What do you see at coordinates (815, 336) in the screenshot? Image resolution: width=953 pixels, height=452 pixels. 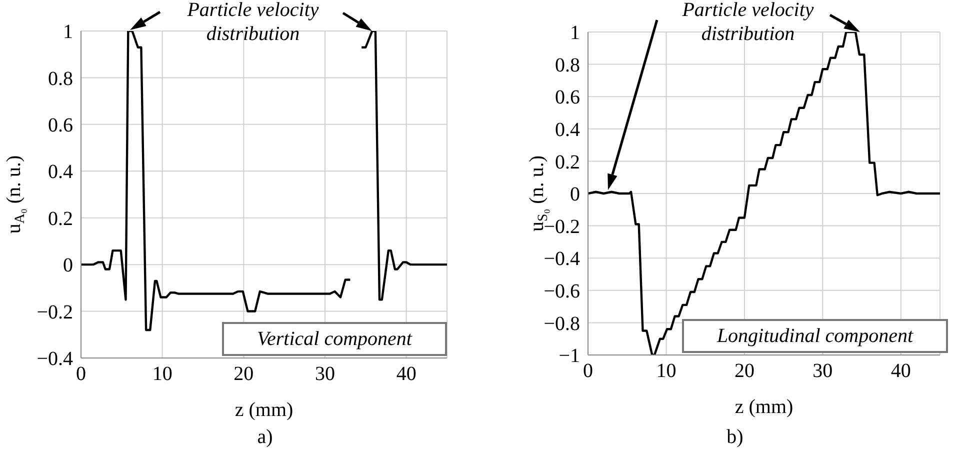 I see `text-box: Longitudinal component` at bounding box center [815, 336].